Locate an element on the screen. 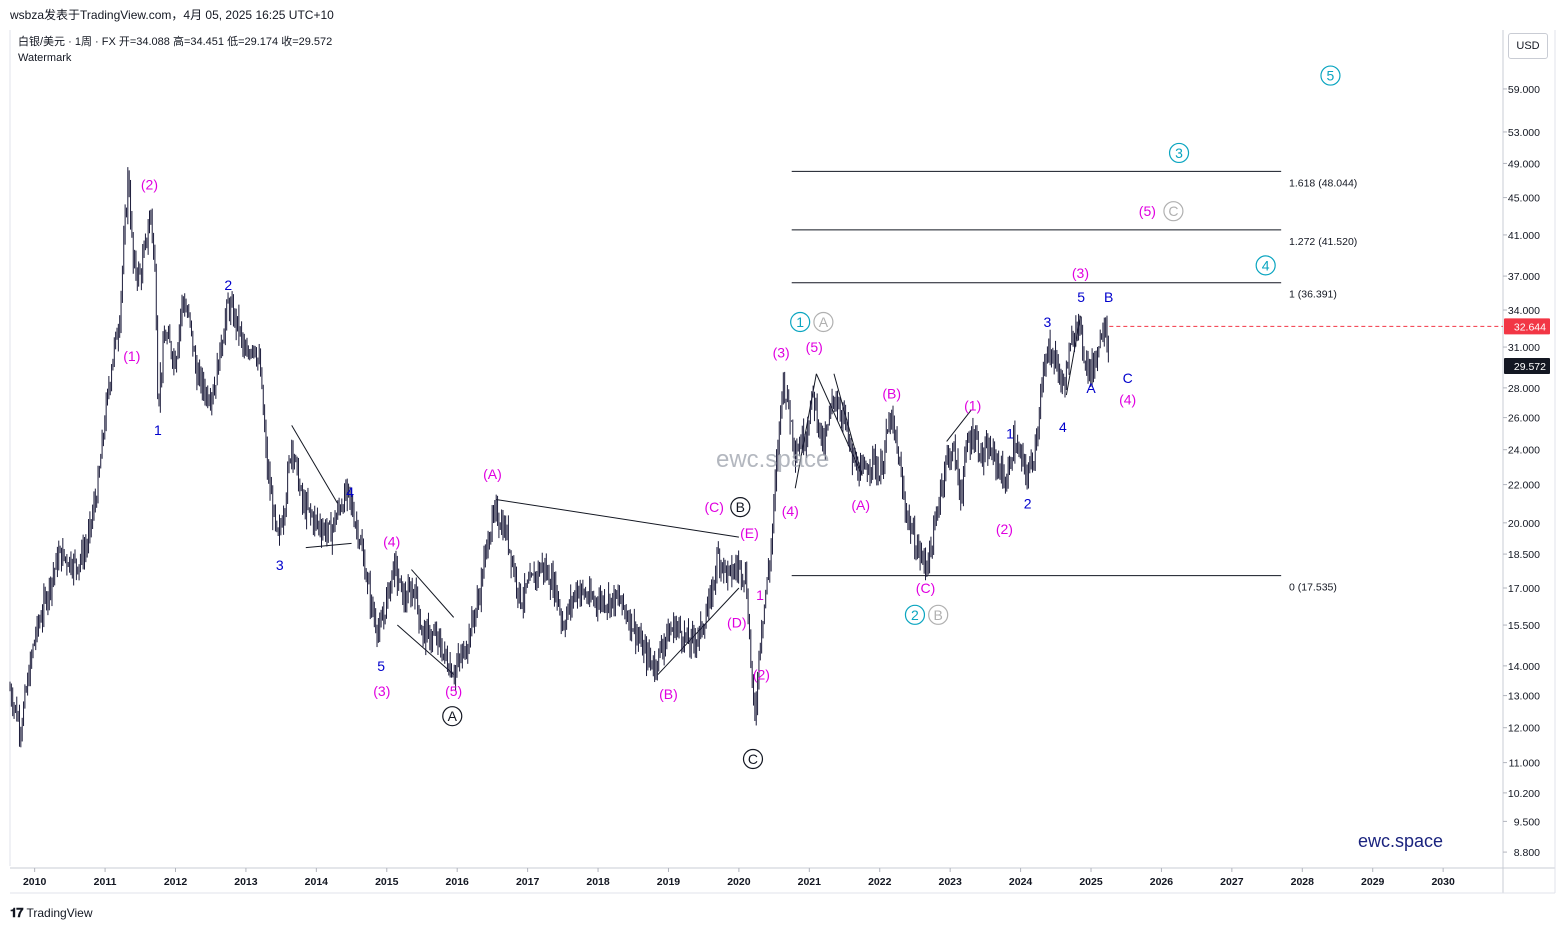  y-tick-label: 13.000 is located at coordinates (1524, 697).